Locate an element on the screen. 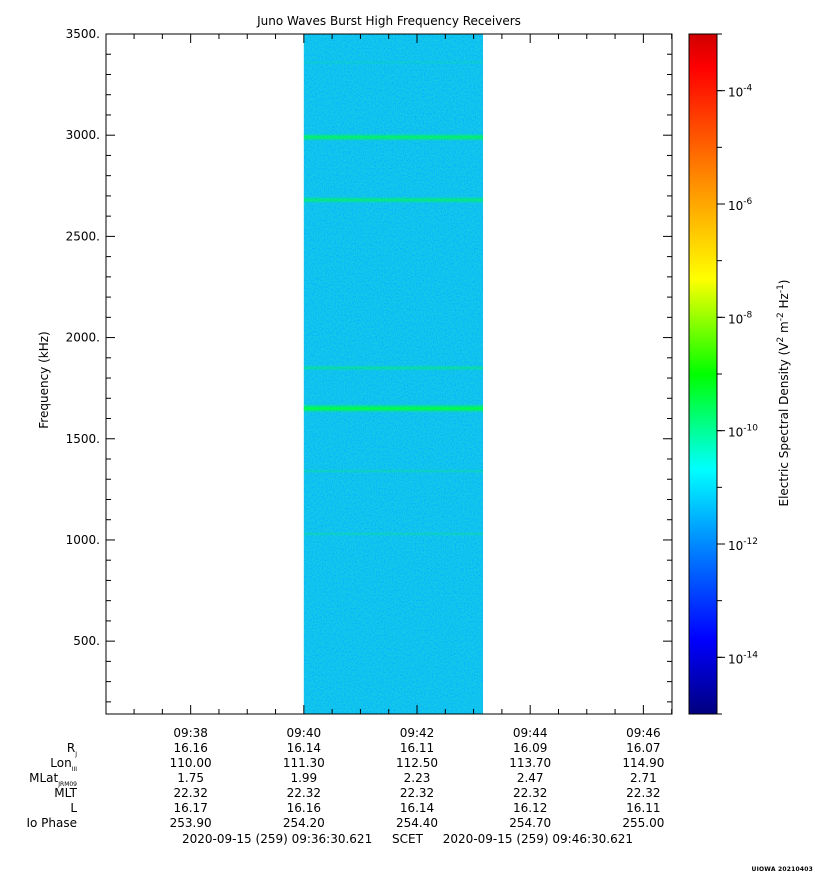 This screenshot has width=815, height=880. time-range-end: 2020-09-15 (259) 09:46:30.621 is located at coordinates (538, 839).